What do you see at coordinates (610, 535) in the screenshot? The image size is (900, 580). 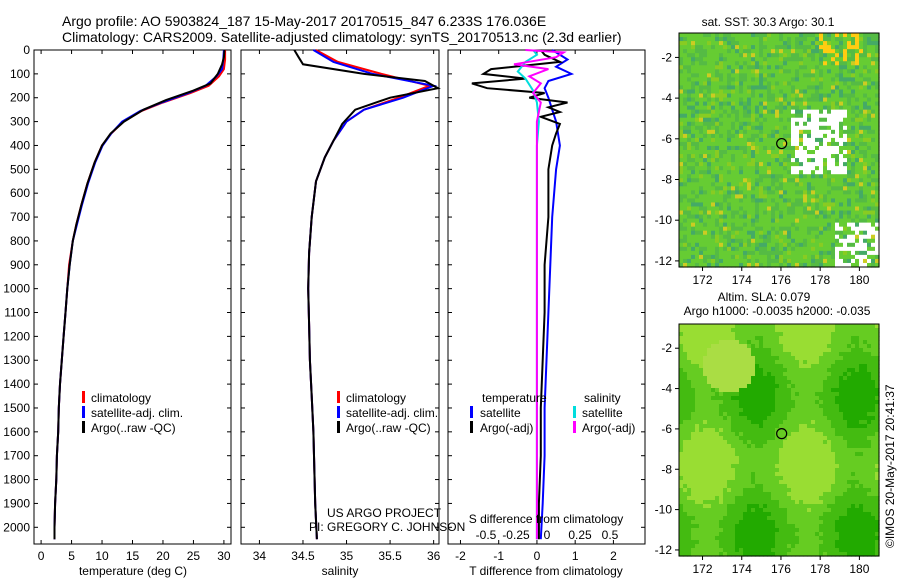 I see `s-tick-label: 0.5` at bounding box center [610, 535].